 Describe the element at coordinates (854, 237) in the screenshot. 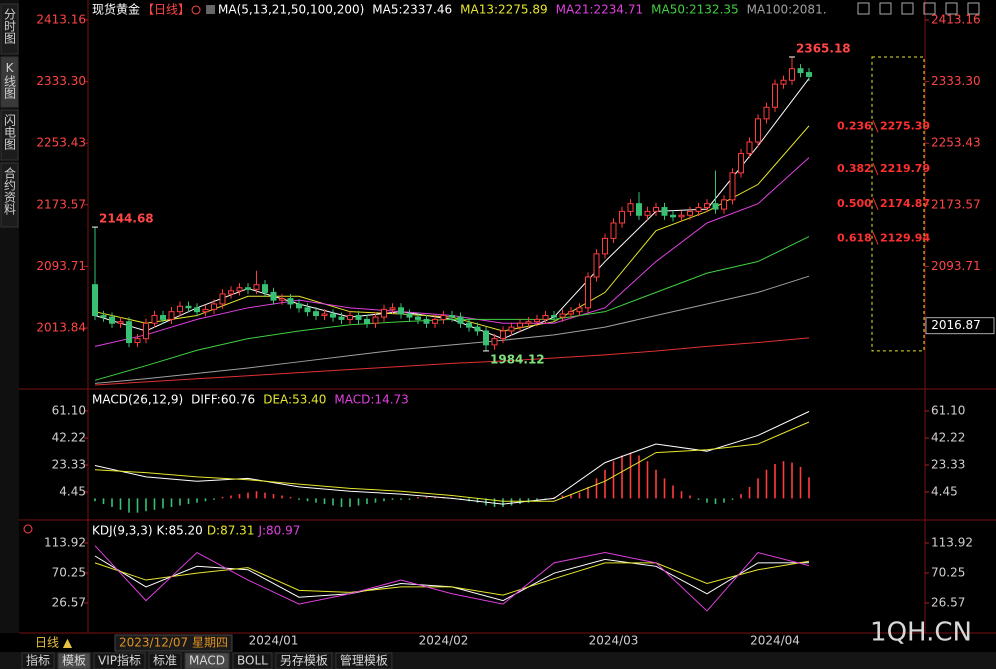

I see `fibonacci-ratio: 0.618` at that location.